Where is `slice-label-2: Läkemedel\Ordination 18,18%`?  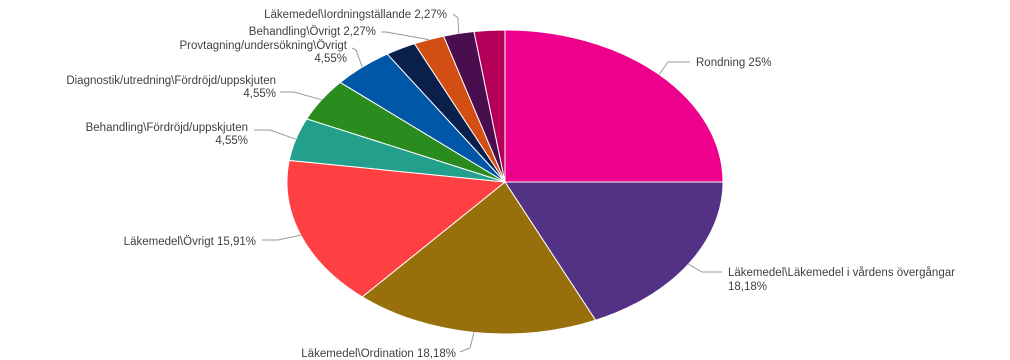 slice-label-2: Läkemedel\Ordination 18,18% is located at coordinates (378, 354).